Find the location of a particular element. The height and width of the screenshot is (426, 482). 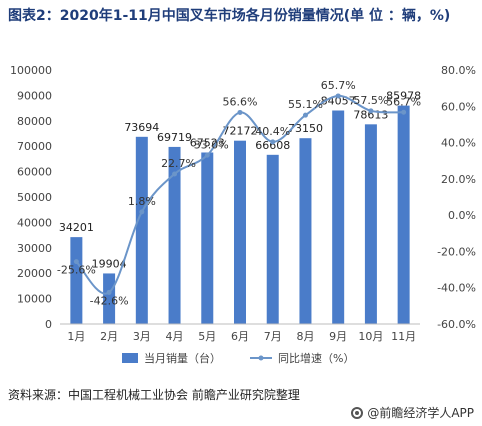

x-tick-label: 5月 is located at coordinates (207, 336).